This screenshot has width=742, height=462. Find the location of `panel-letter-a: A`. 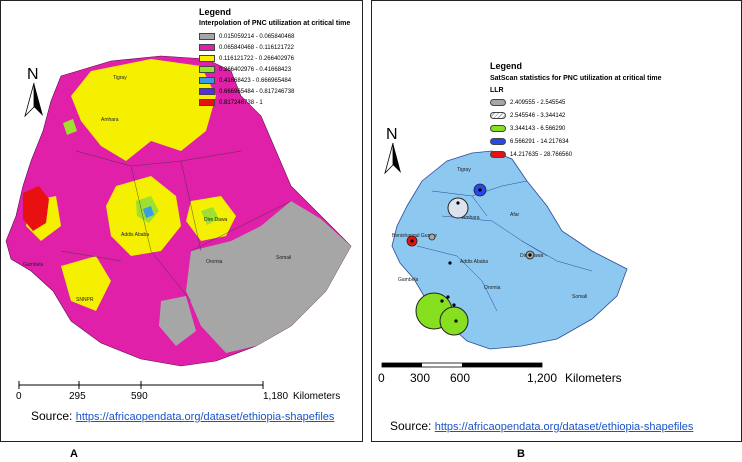

panel-letter-a: A is located at coordinates (74, 454).